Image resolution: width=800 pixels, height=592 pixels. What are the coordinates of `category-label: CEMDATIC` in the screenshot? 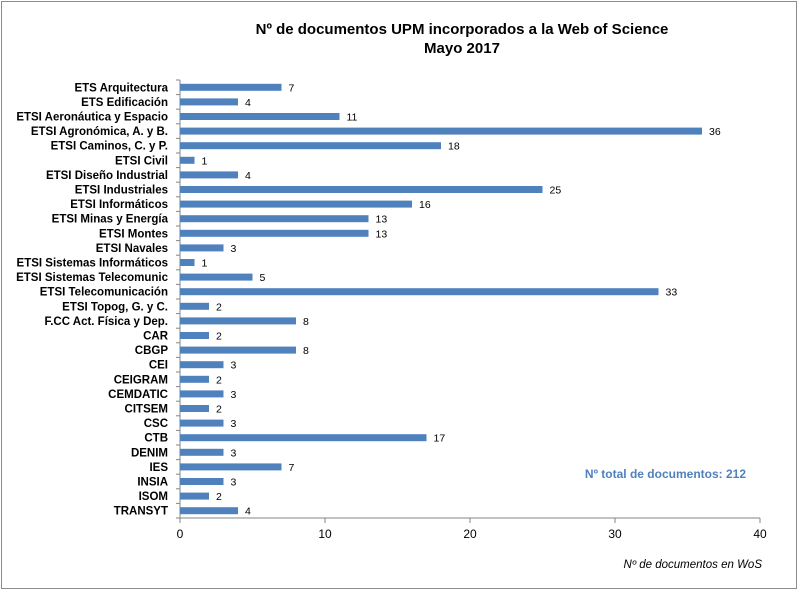 It's located at (138, 395).